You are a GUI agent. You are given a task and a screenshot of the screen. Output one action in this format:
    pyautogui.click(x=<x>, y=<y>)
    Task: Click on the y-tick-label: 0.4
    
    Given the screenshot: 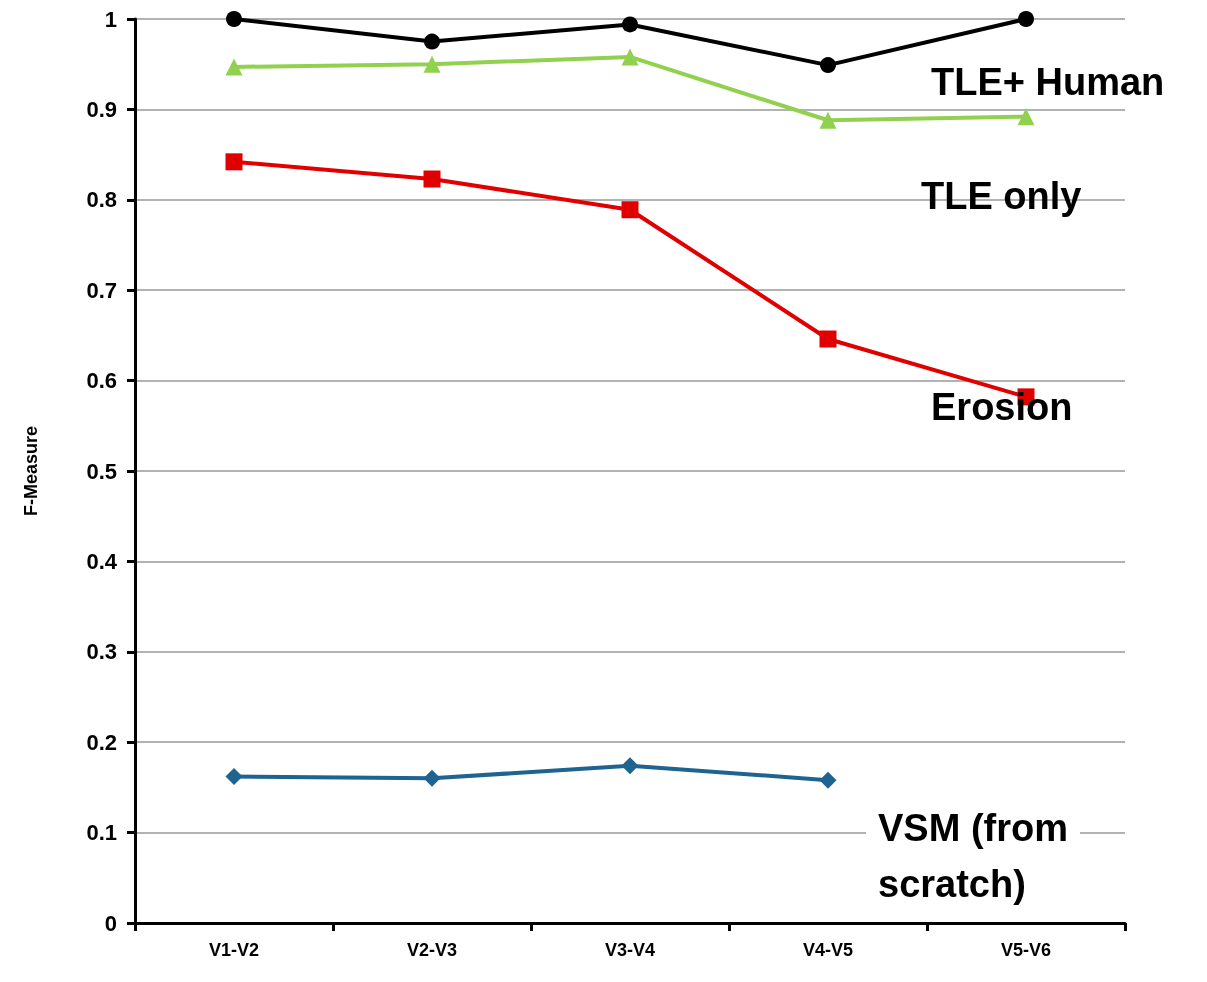 What is the action you would take?
    pyautogui.click(x=102, y=561)
    